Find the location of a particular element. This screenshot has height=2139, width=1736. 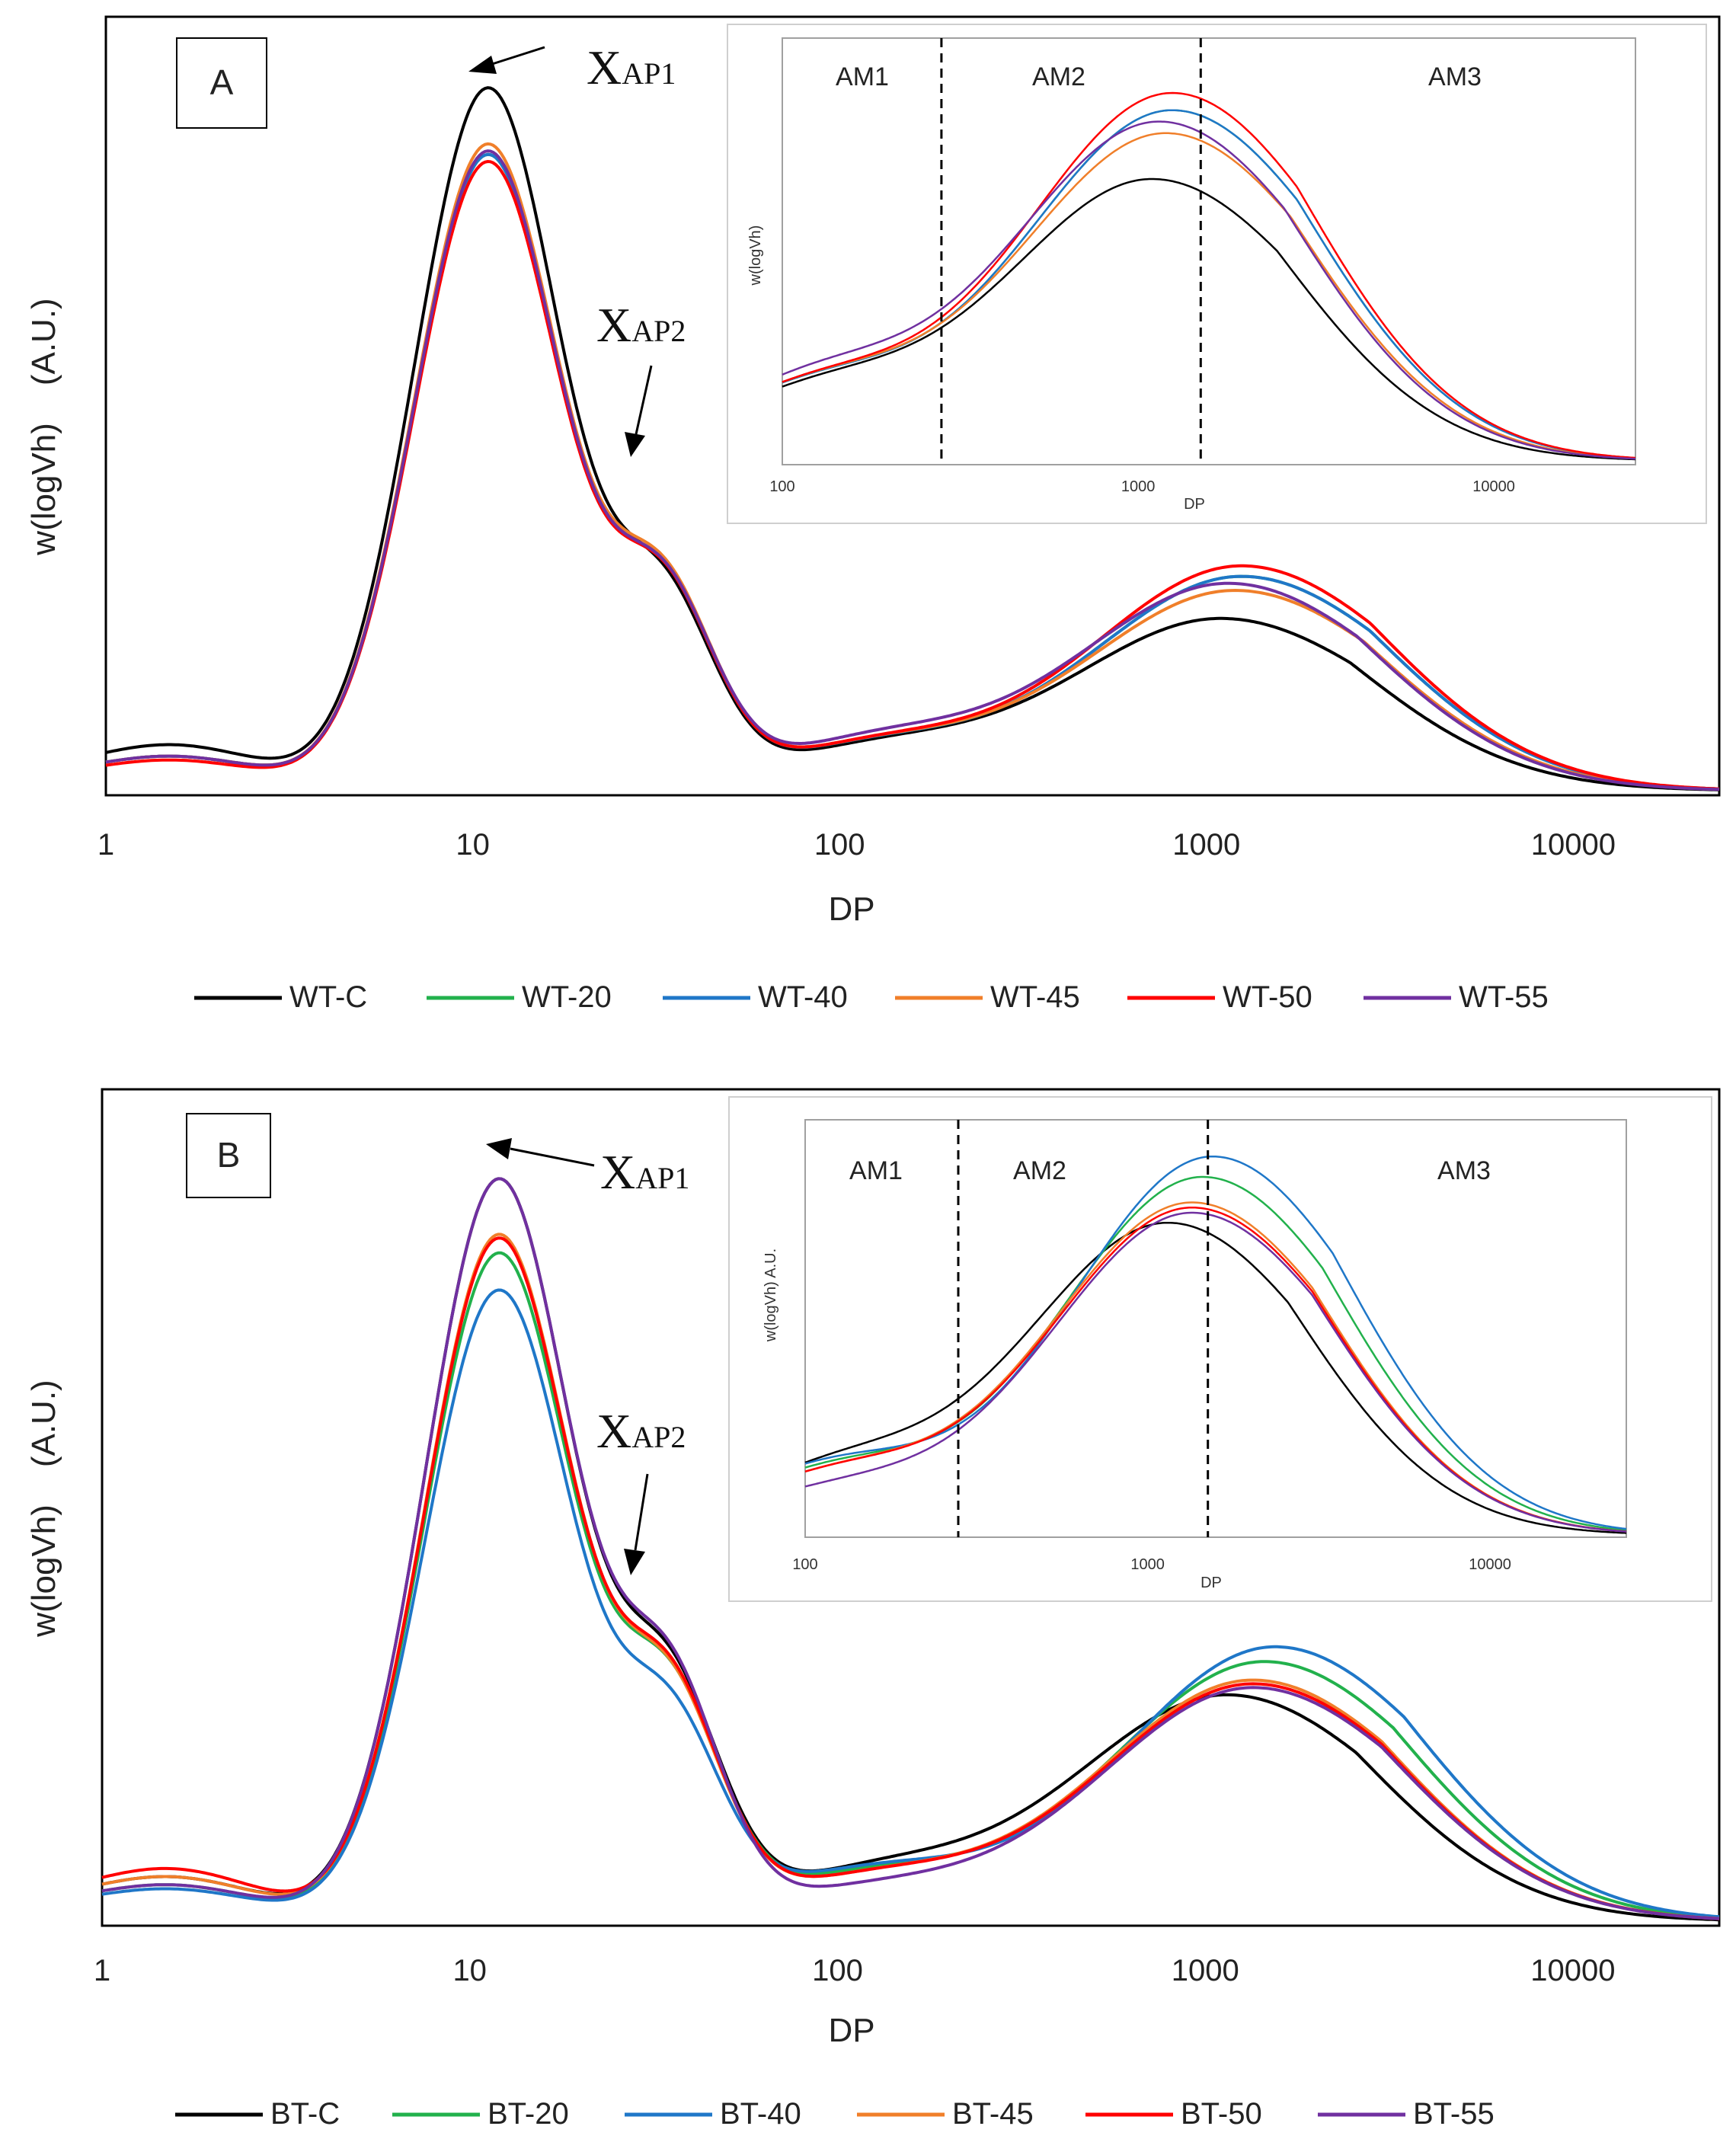

panel-a-inset-series is located at coordinates (1209, 276).